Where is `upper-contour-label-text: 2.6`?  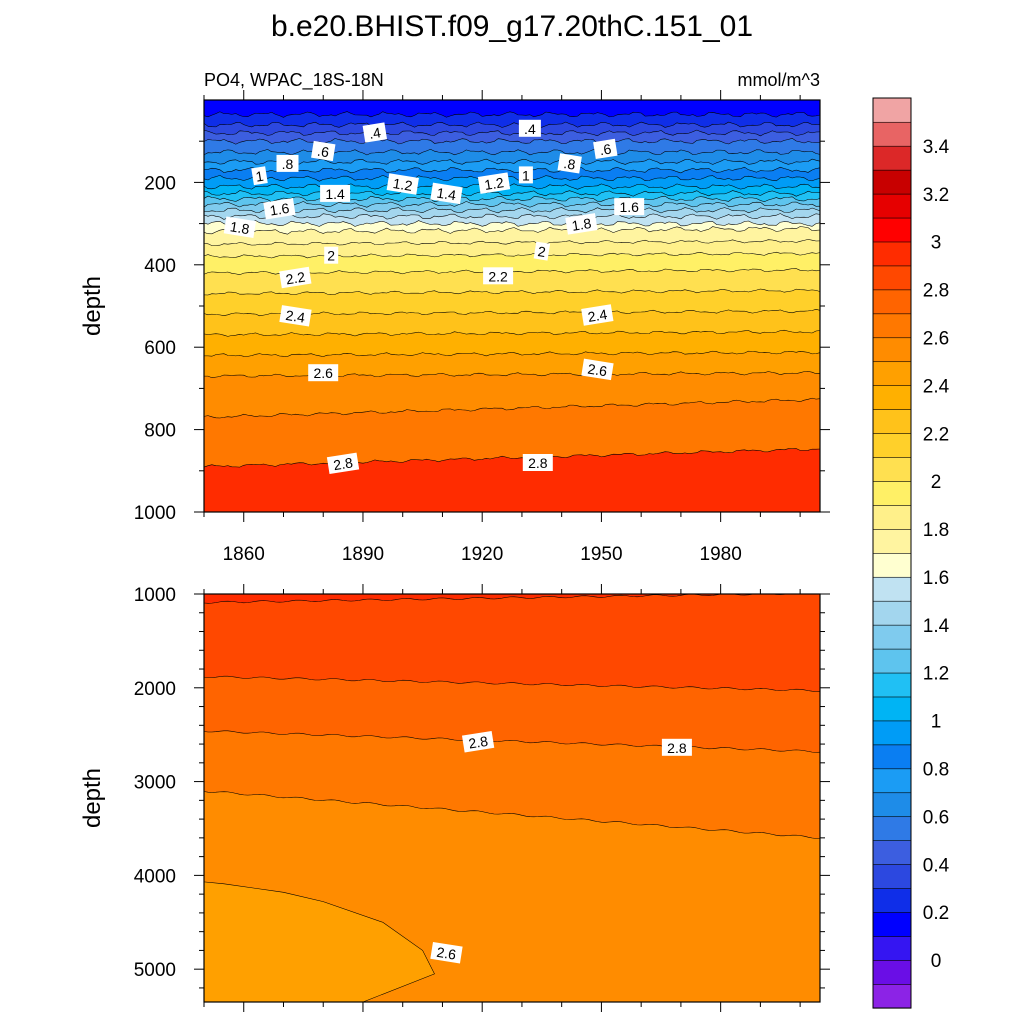 upper-contour-label-text: 2.6 is located at coordinates (323, 373).